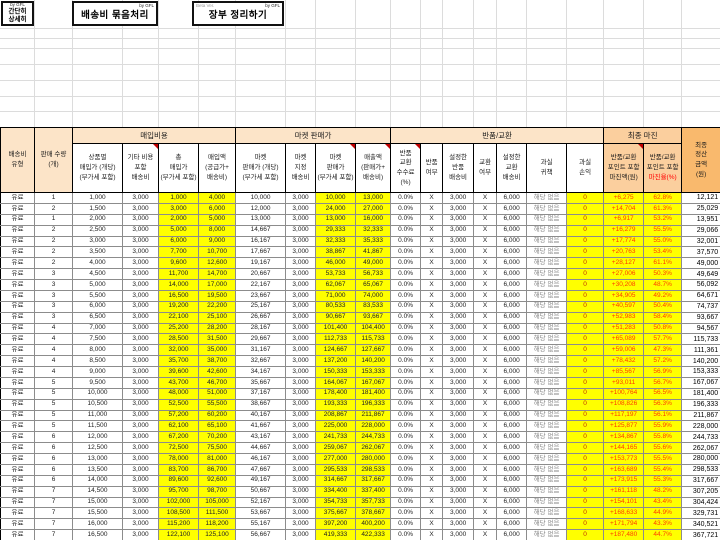 The width and height of the screenshot is (720, 540). I want to click on cell-market-unit-price: 41,667, so click(261, 426).